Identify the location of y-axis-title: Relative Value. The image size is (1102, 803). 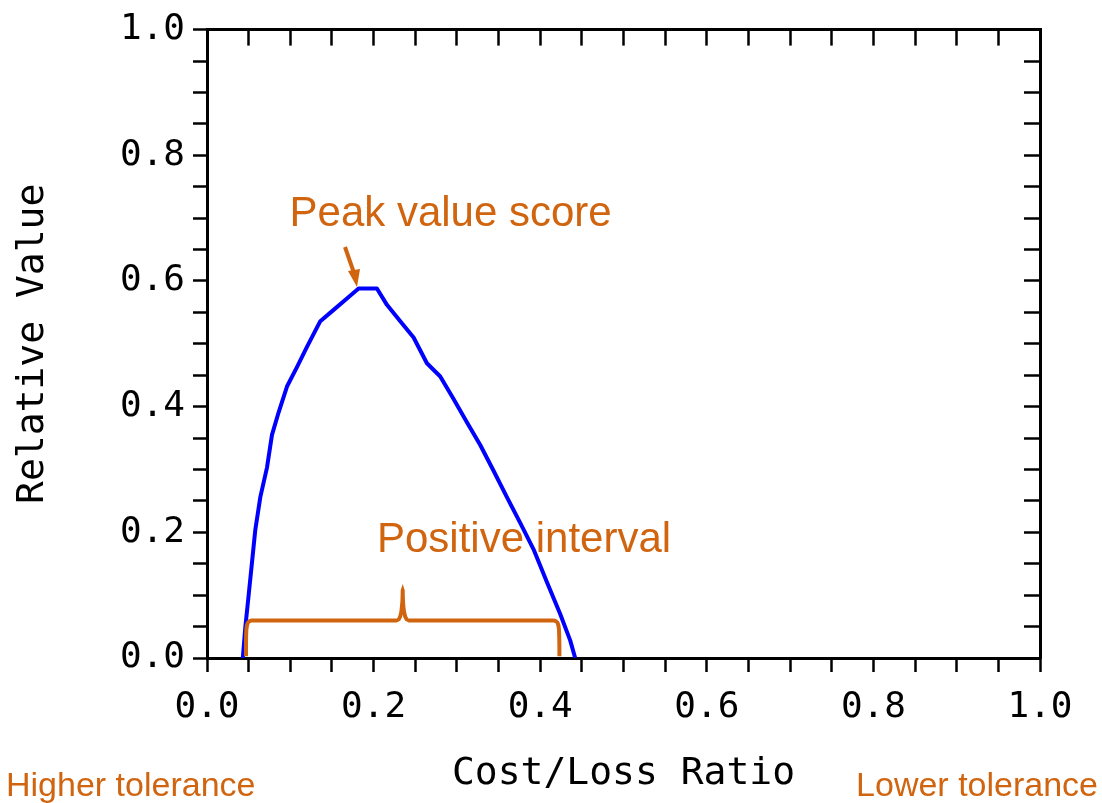
(29, 343).